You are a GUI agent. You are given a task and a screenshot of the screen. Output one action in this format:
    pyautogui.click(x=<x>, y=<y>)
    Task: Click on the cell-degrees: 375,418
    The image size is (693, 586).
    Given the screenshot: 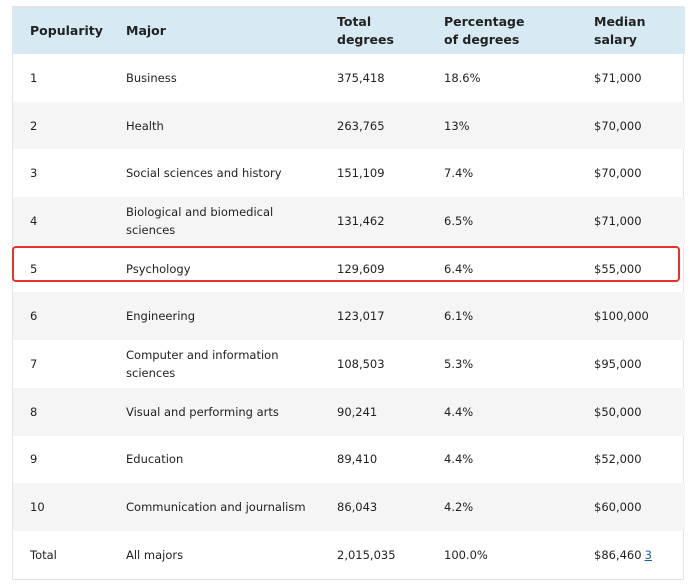 What is the action you would take?
    pyautogui.click(x=361, y=77)
    